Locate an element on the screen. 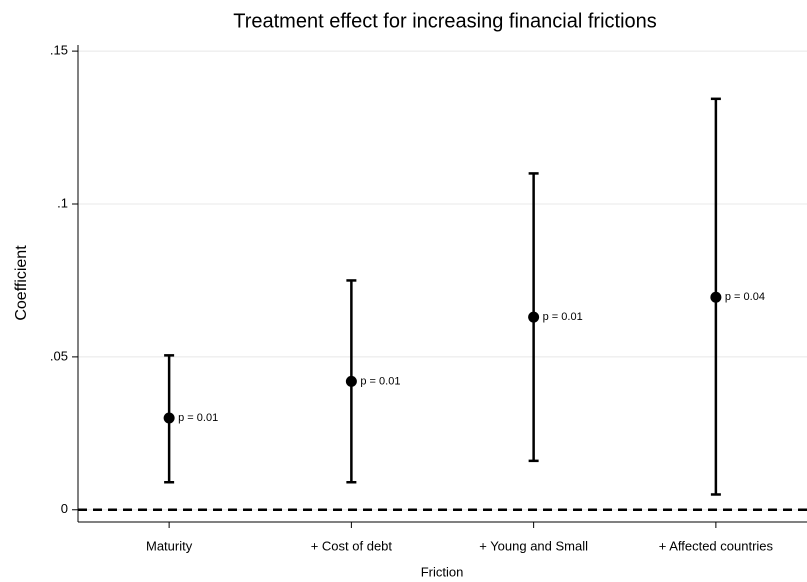 The height and width of the screenshot is (582, 807). x-tick-label: + Cost of debt is located at coordinates (352, 545).